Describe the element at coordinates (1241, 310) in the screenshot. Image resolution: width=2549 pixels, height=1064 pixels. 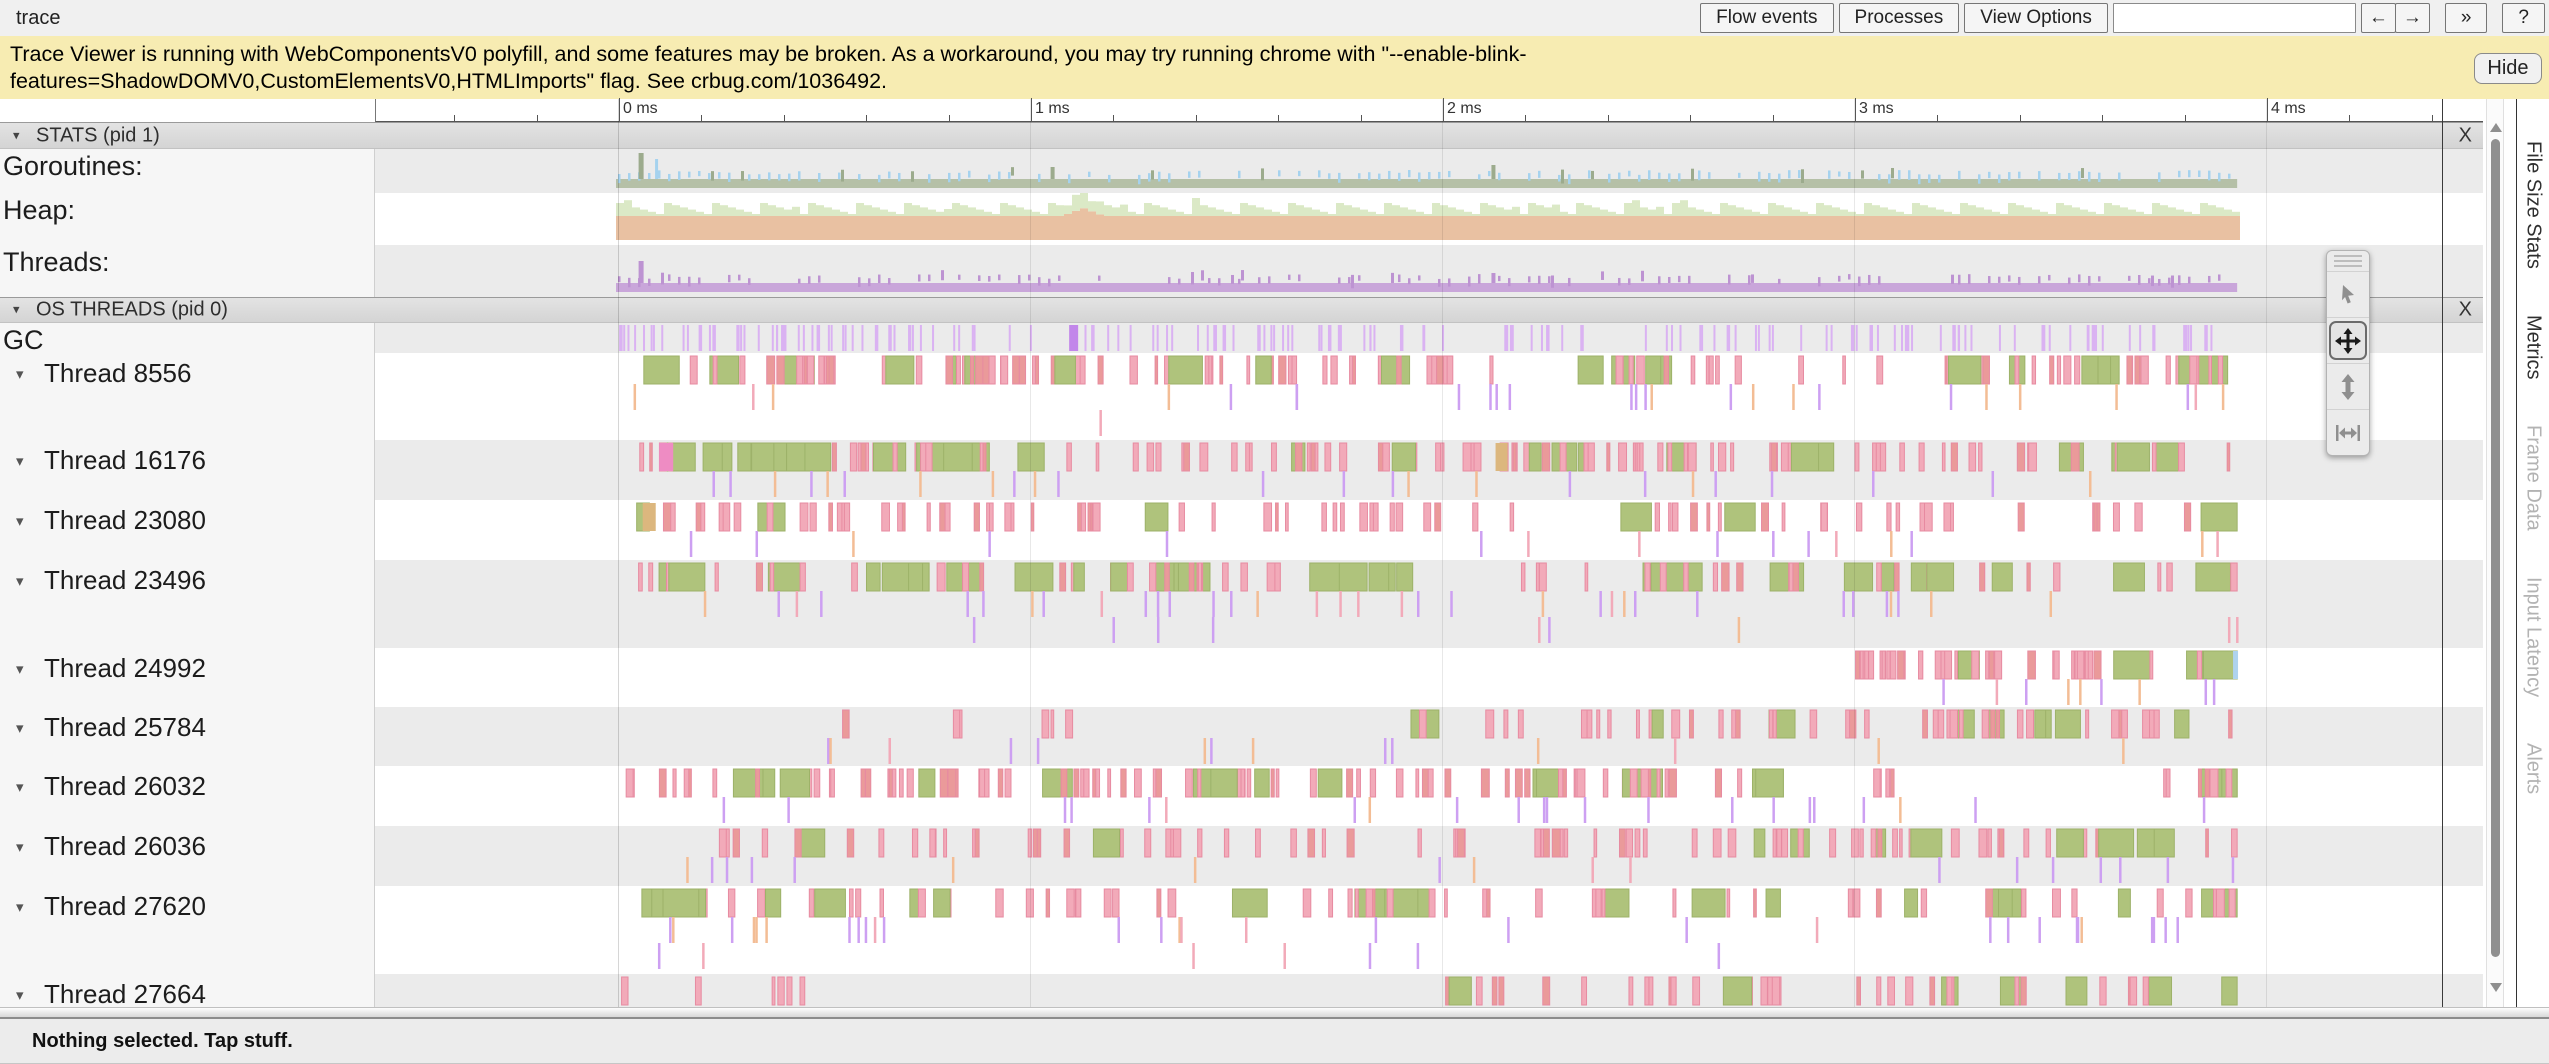
I see `section-header-os_threads: ▾ OS THREADS (pid 0) X` at that location.